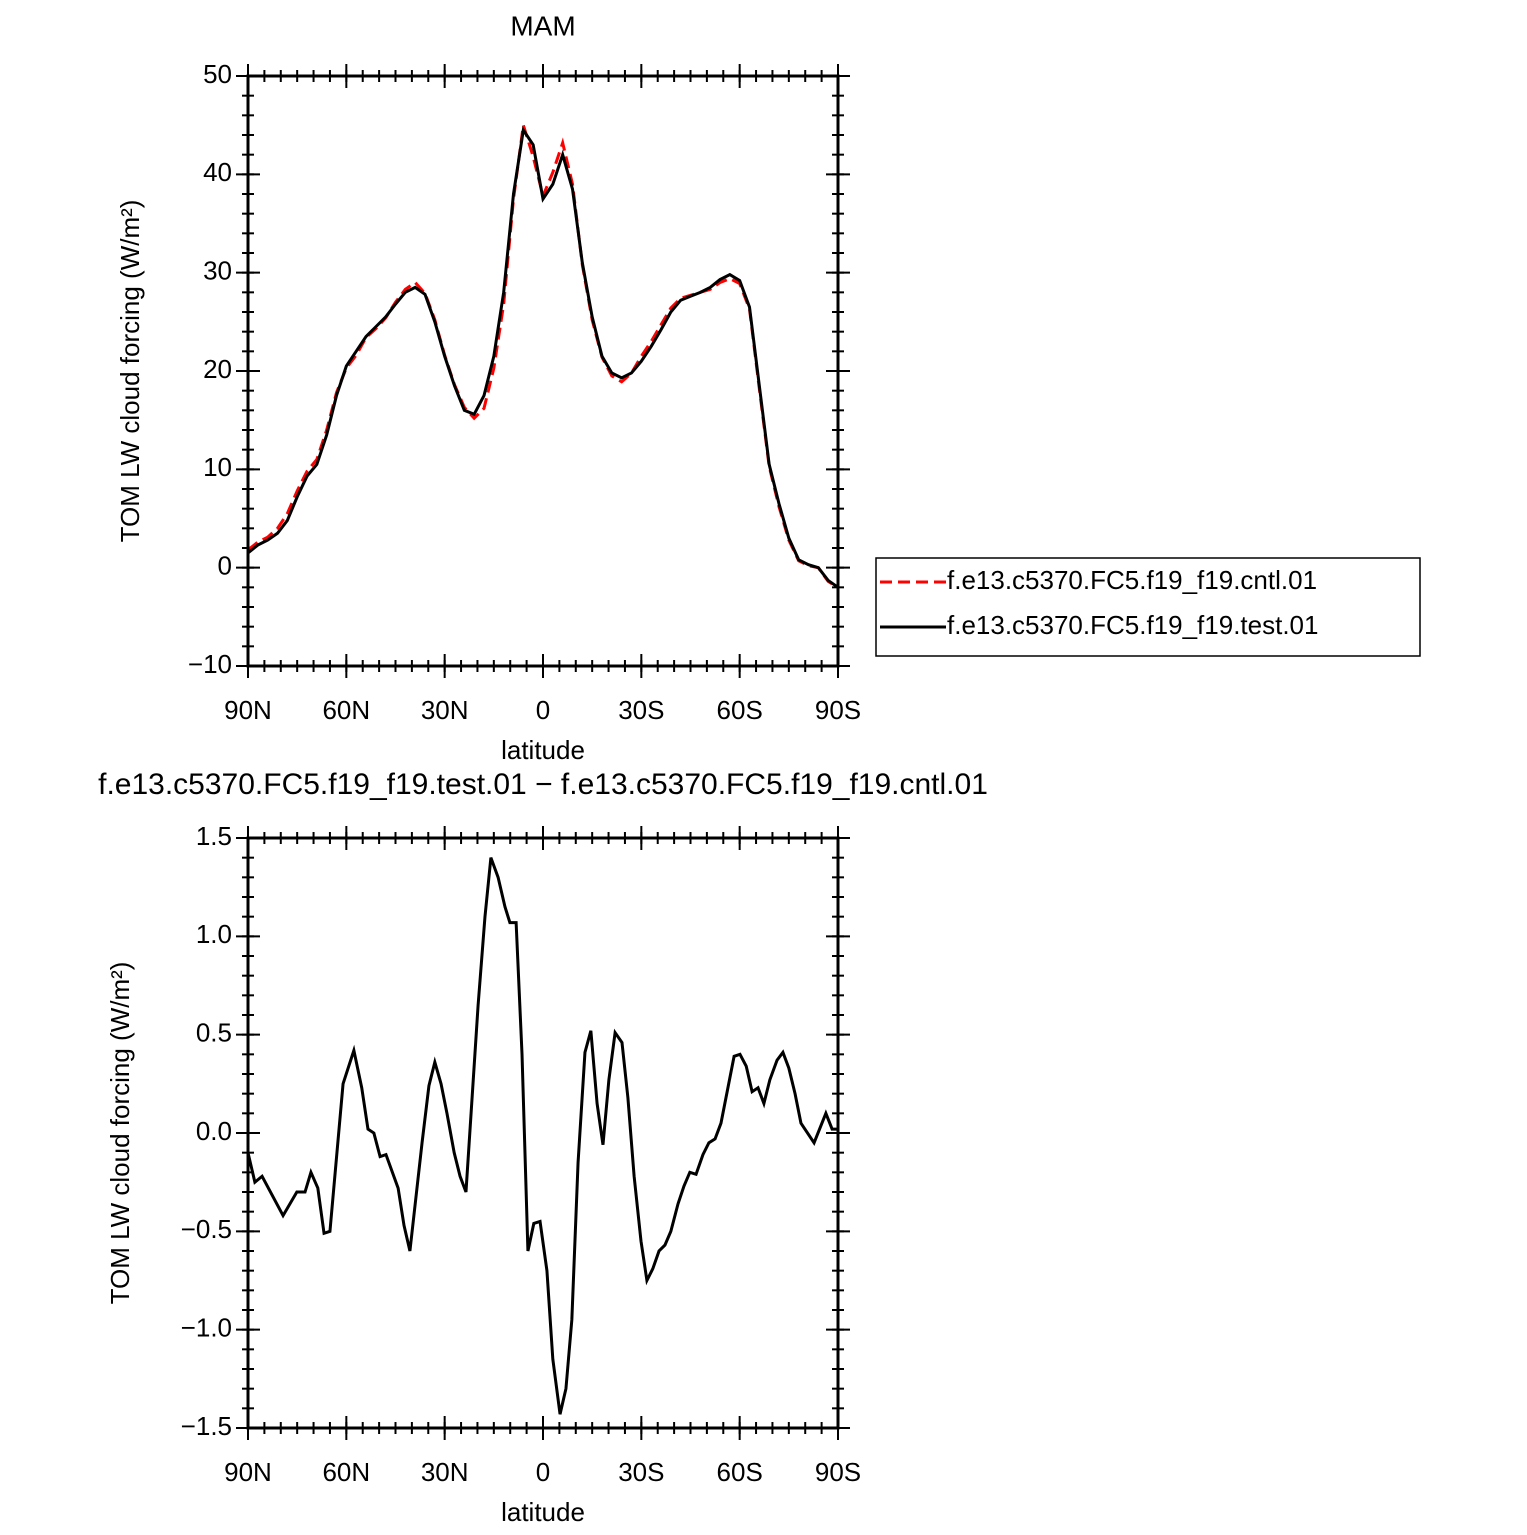 The height and width of the screenshot is (1535, 1527). What do you see at coordinates (217, 467) in the screenshot?
I see `y-tick-label: 10` at bounding box center [217, 467].